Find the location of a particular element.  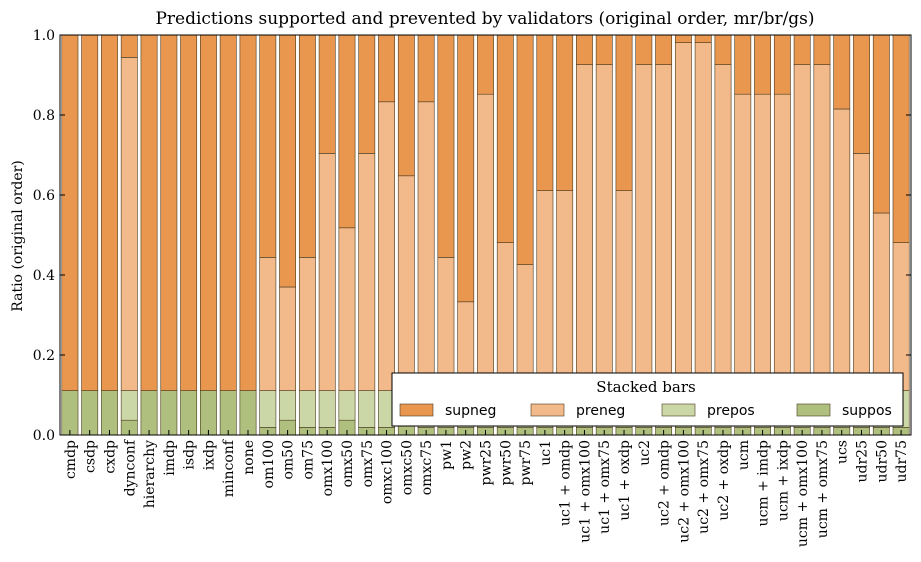

x-tick-label: ucm + omx75 is located at coordinates (823, 489).